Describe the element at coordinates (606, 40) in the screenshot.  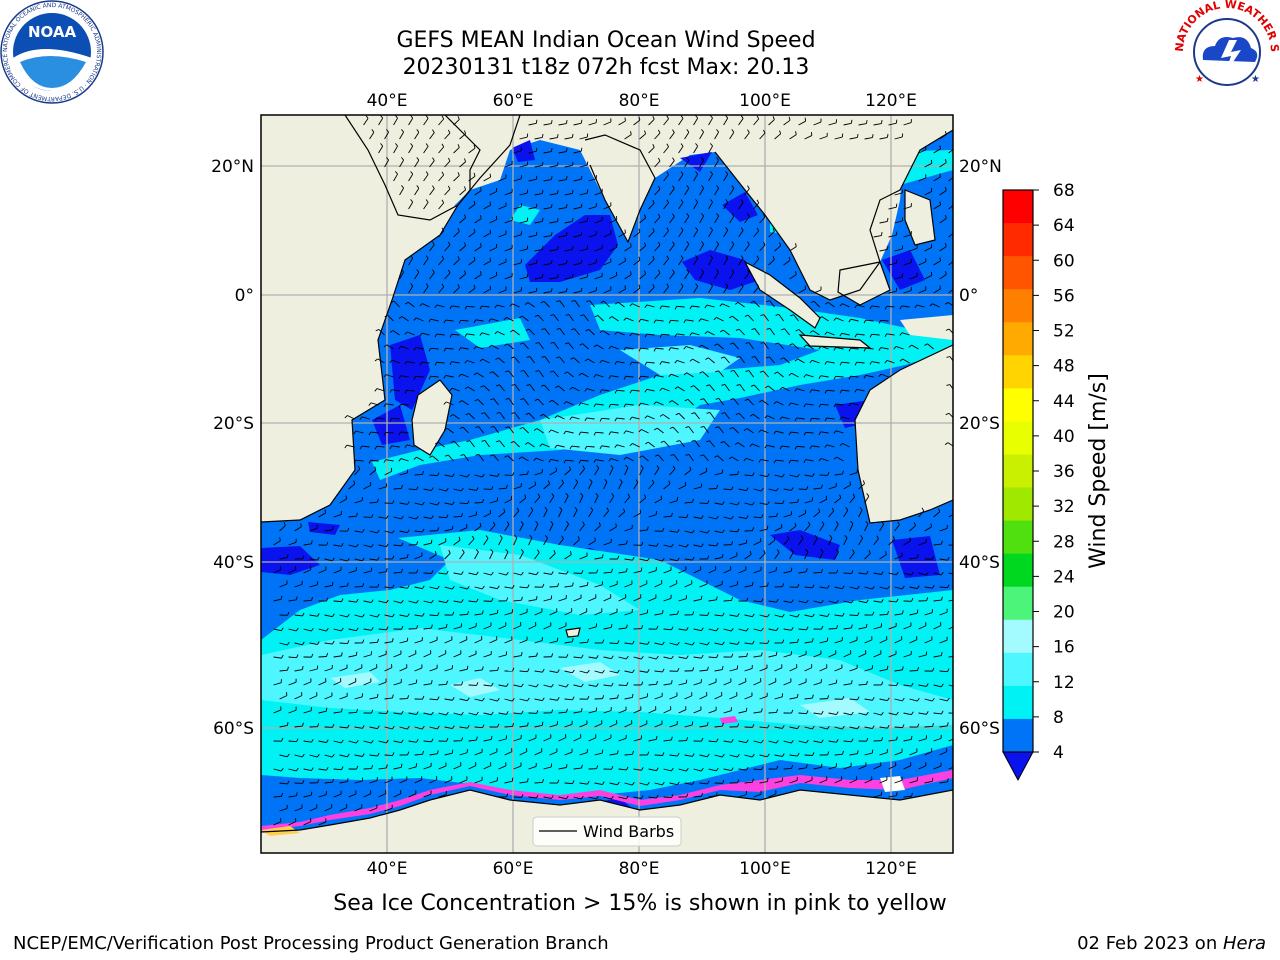
I see `chart-title: GEFS MEAN Indian Ocean Wind Speed` at that location.